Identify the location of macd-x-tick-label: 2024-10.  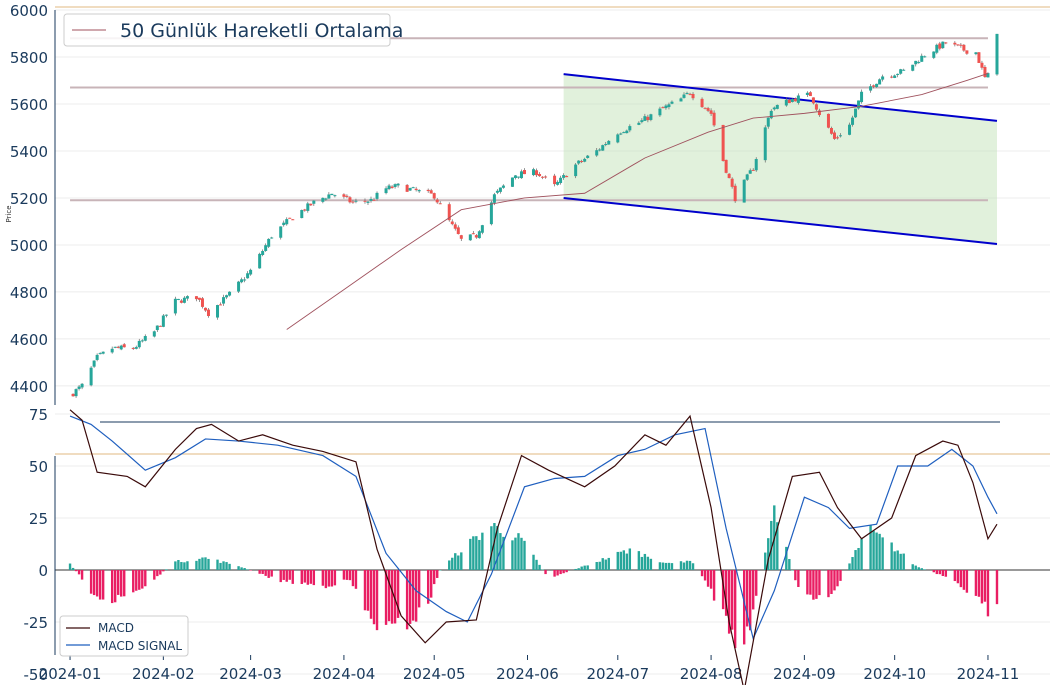
(894, 674).